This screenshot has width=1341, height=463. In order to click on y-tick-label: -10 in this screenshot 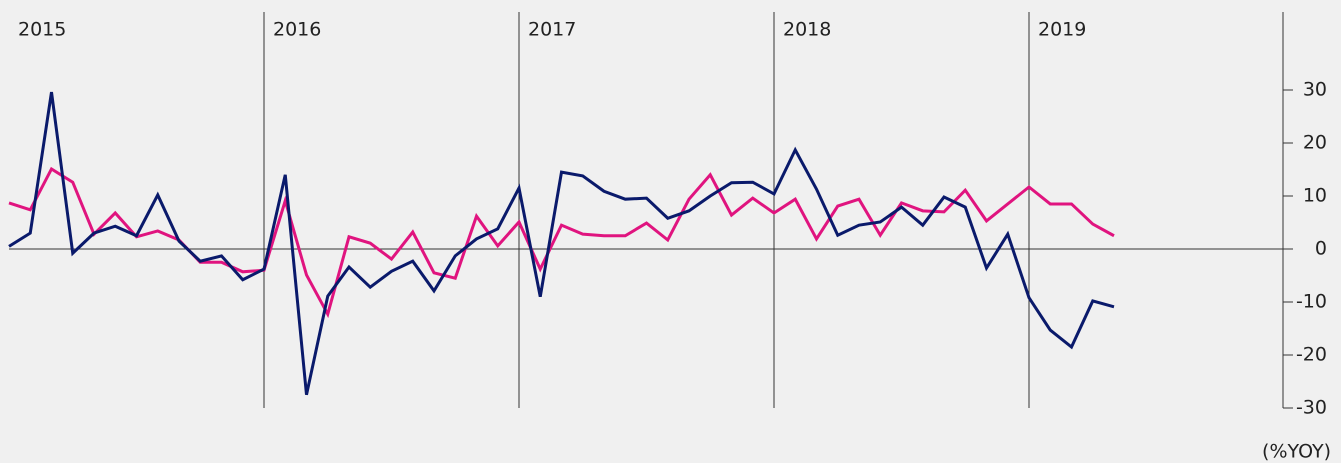, I will do `click(1311, 302)`.